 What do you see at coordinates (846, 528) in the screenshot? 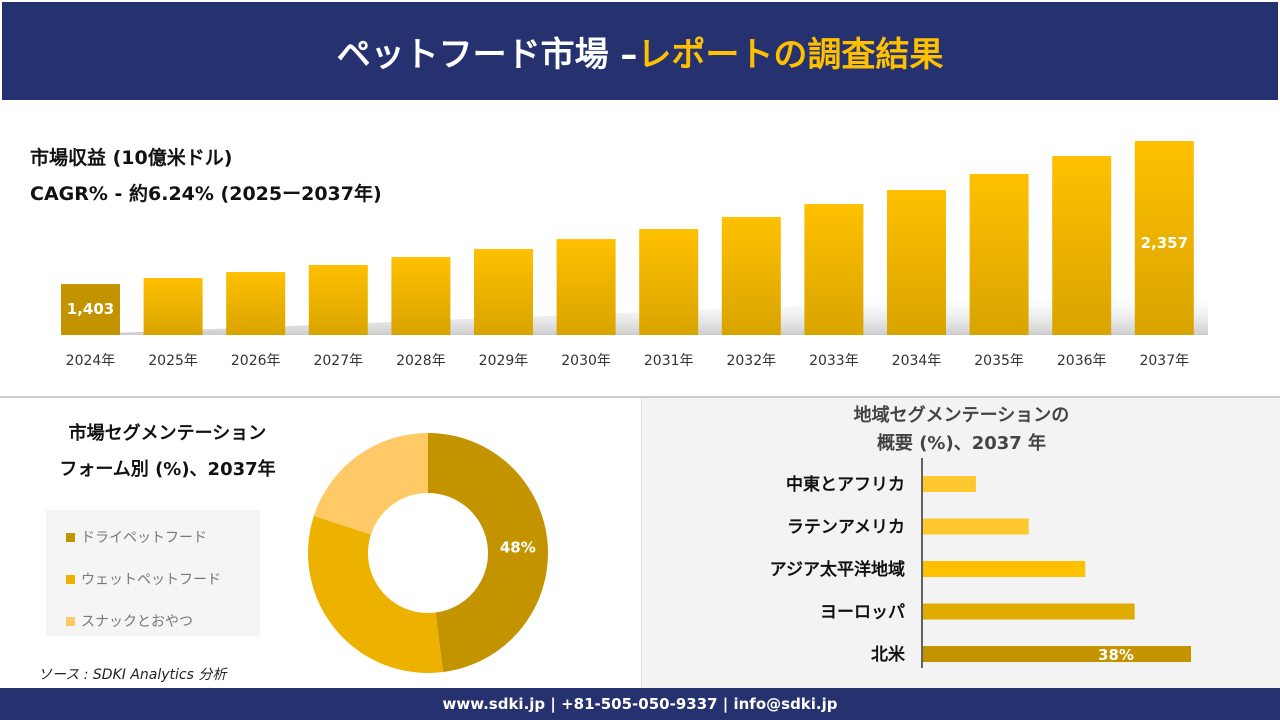
I see `region-label: ラテンアメリカ` at bounding box center [846, 528].